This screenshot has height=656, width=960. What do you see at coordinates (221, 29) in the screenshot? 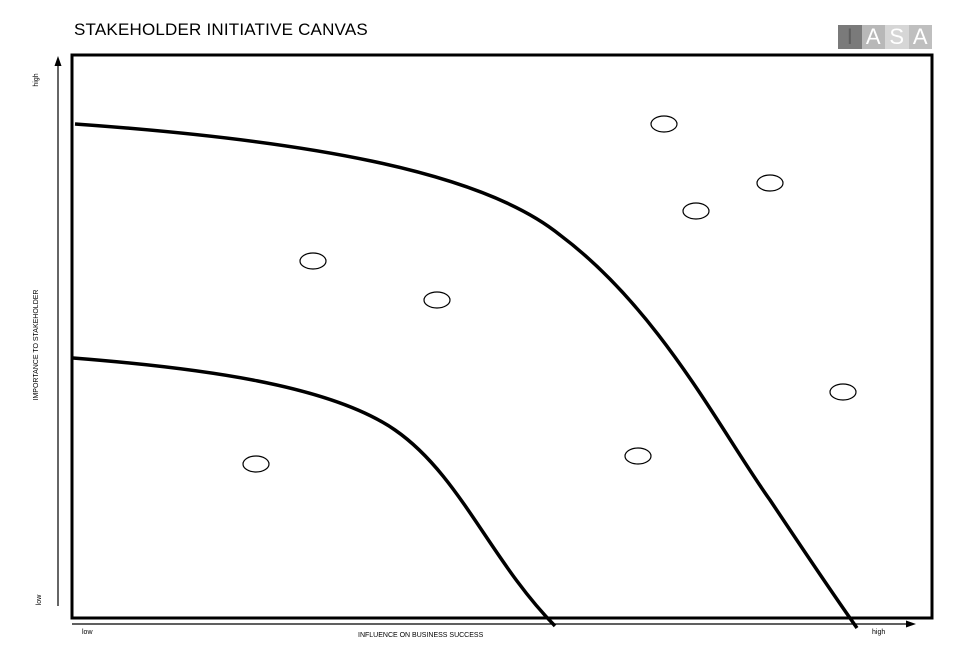
I see `page-title: STAKEHOLDER INITIATIVE CANVAS` at bounding box center [221, 29].